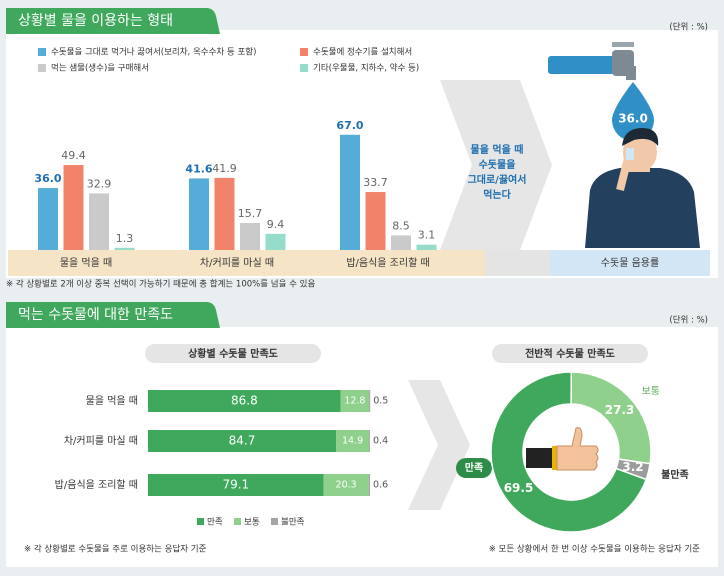 The height and width of the screenshot is (576, 724). I want to click on value-label: 0.6, so click(380, 485).